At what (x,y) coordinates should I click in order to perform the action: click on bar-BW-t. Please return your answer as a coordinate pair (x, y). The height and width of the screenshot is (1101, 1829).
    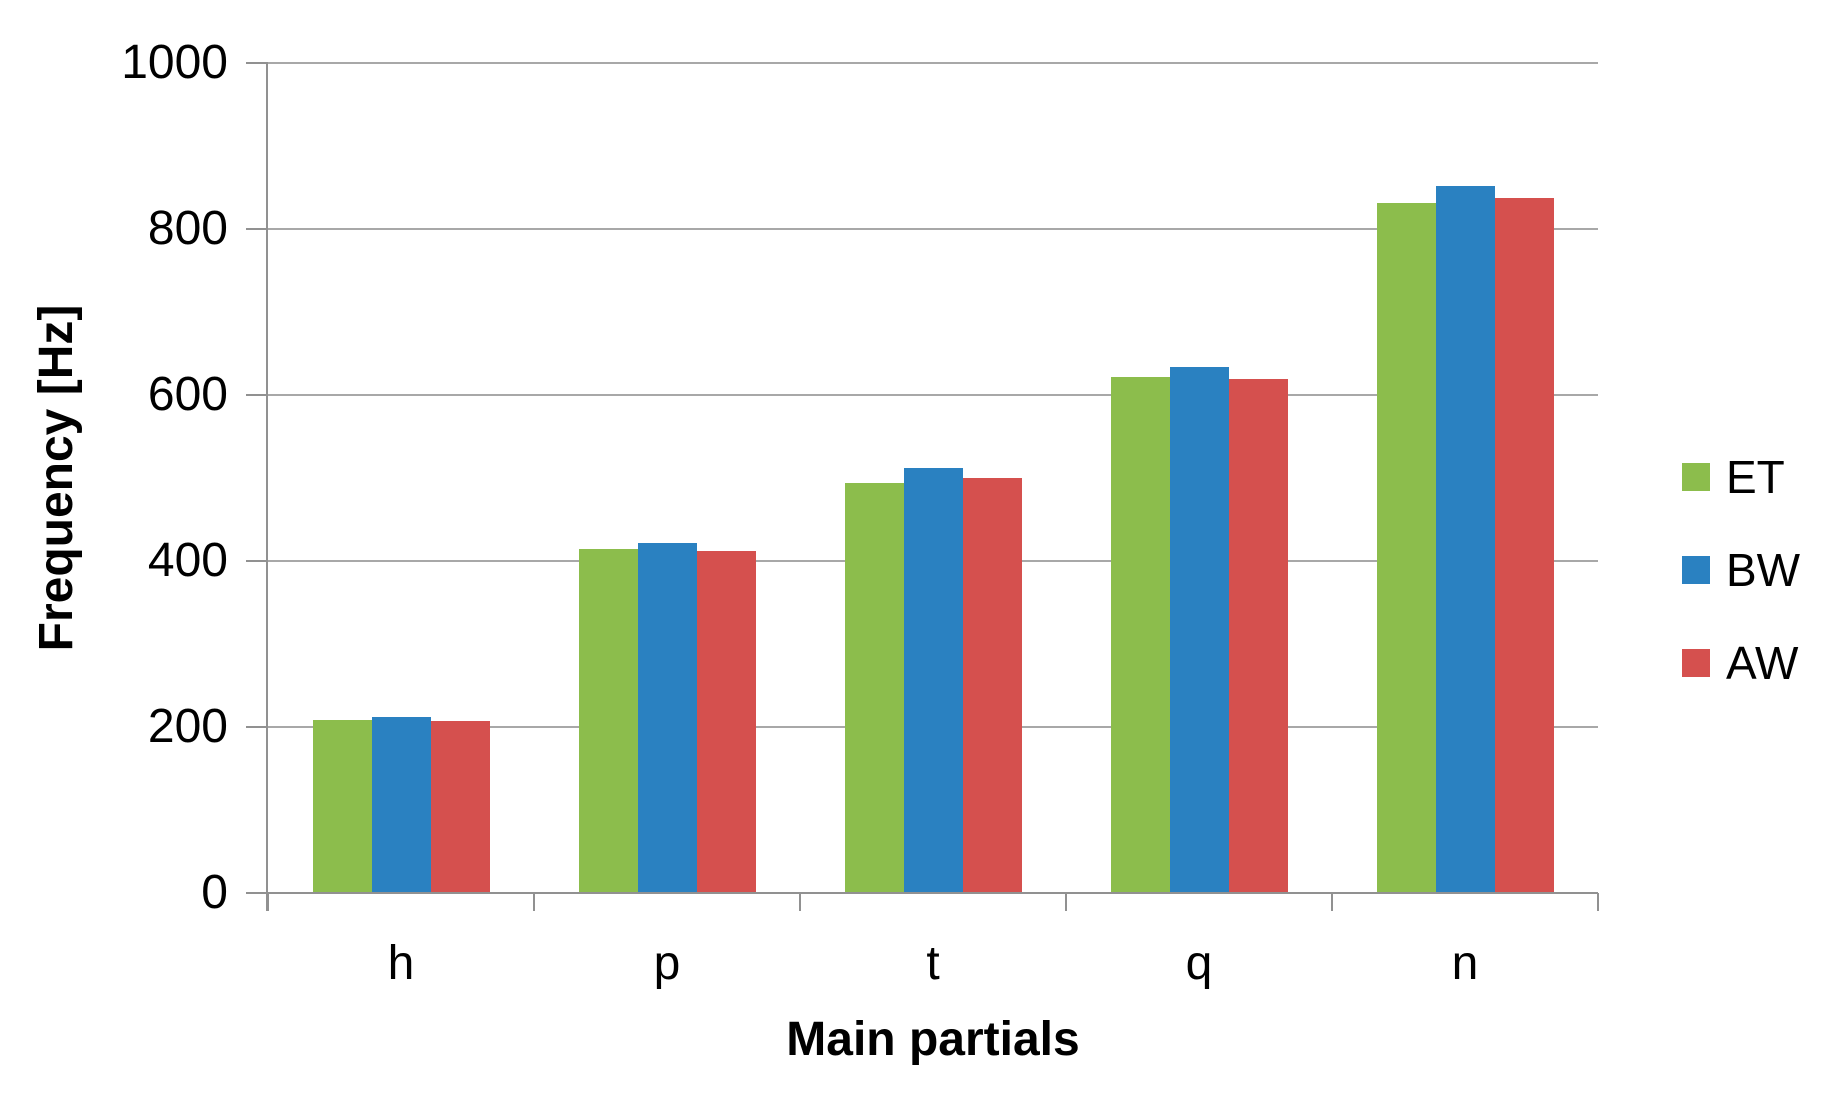
    Looking at the image, I should click on (933, 680).